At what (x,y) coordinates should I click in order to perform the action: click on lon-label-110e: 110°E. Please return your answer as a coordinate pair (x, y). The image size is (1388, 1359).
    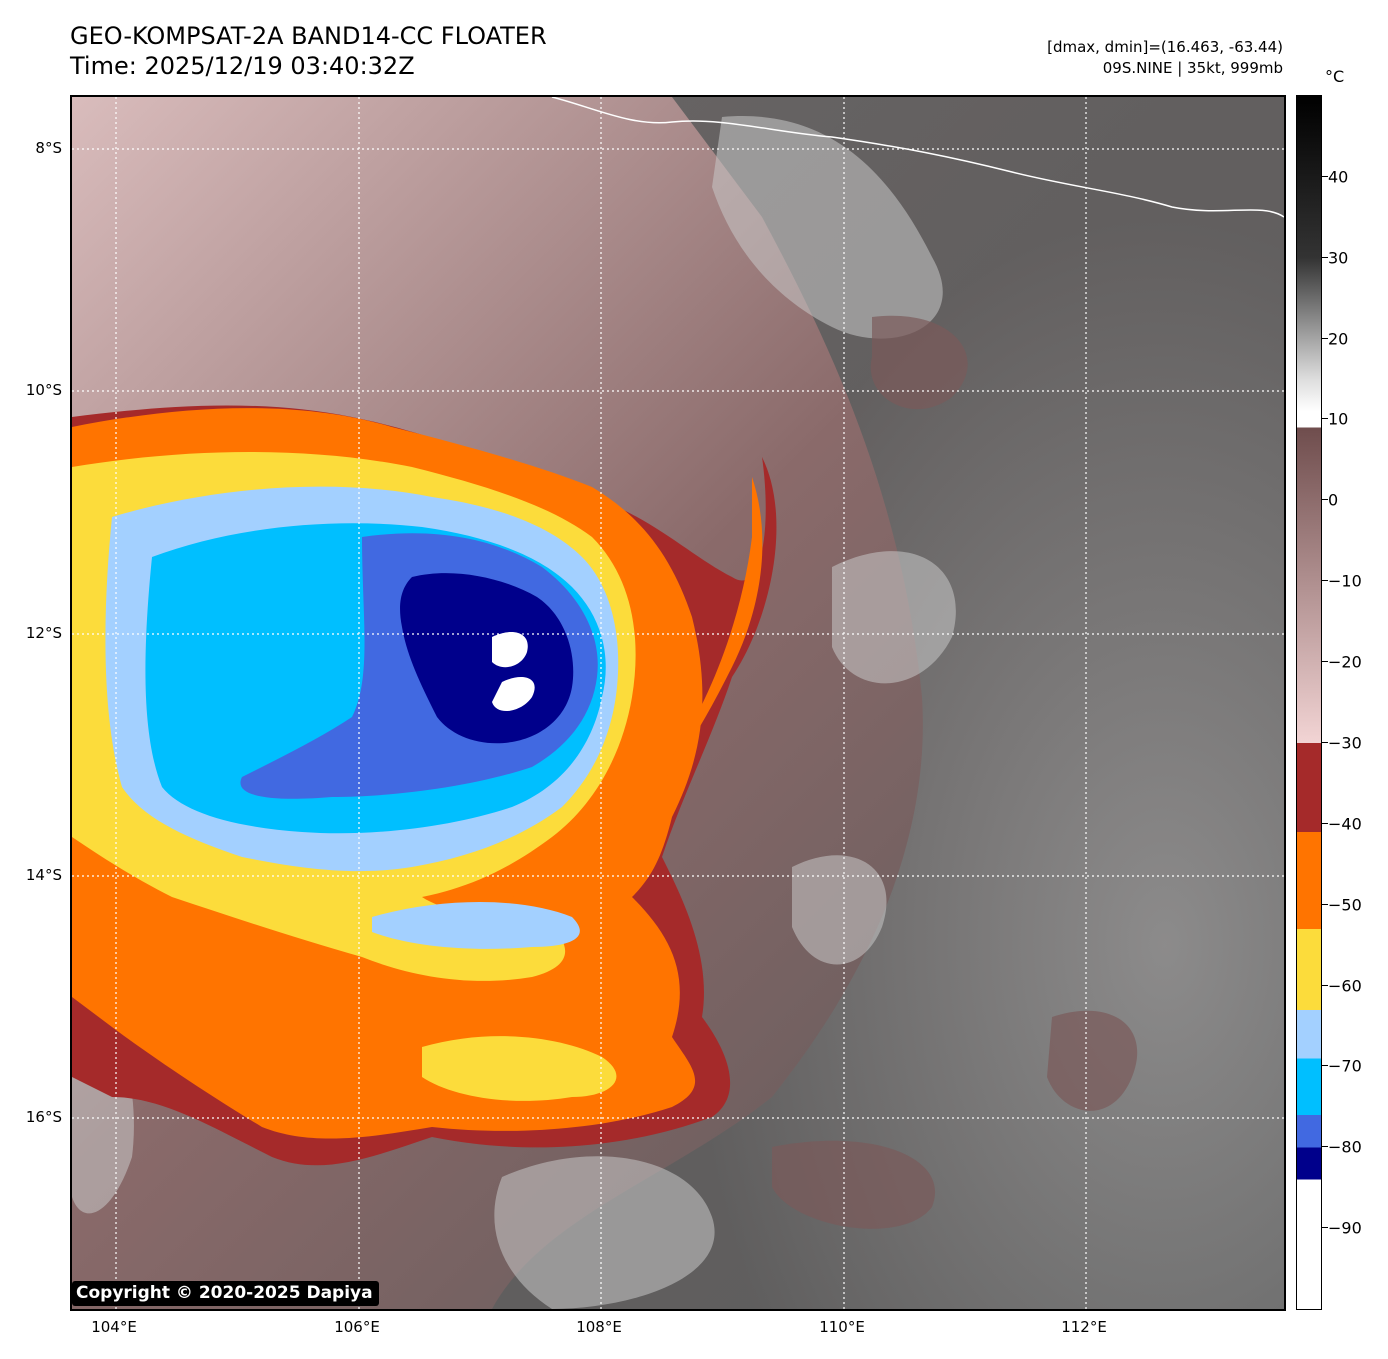
    Looking at the image, I should click on (842, 1327).